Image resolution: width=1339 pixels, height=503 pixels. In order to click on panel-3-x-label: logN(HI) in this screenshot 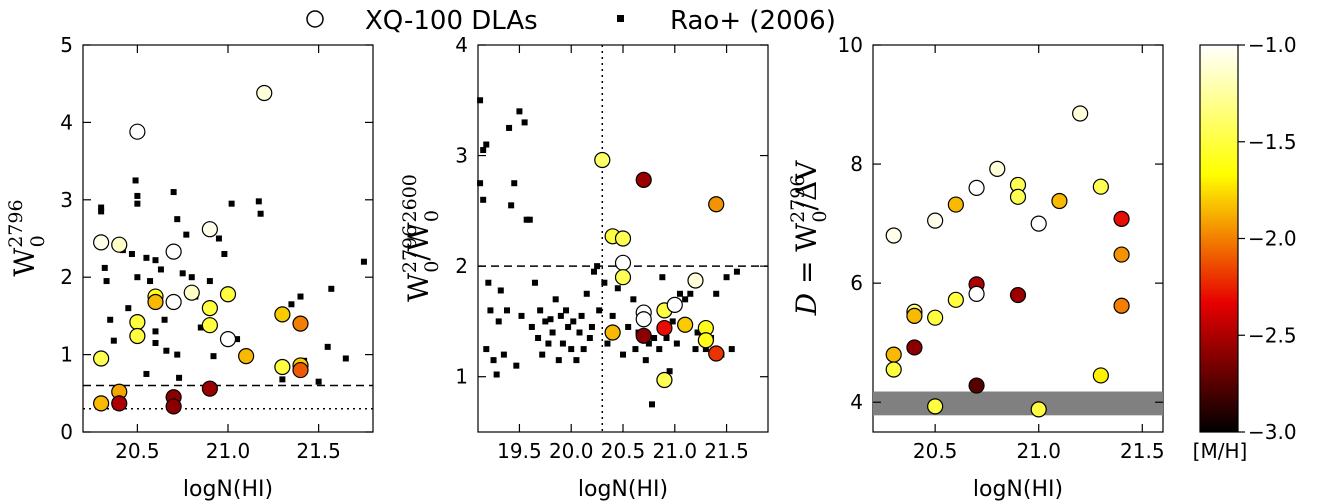, I will do `click(1018, 489)`.